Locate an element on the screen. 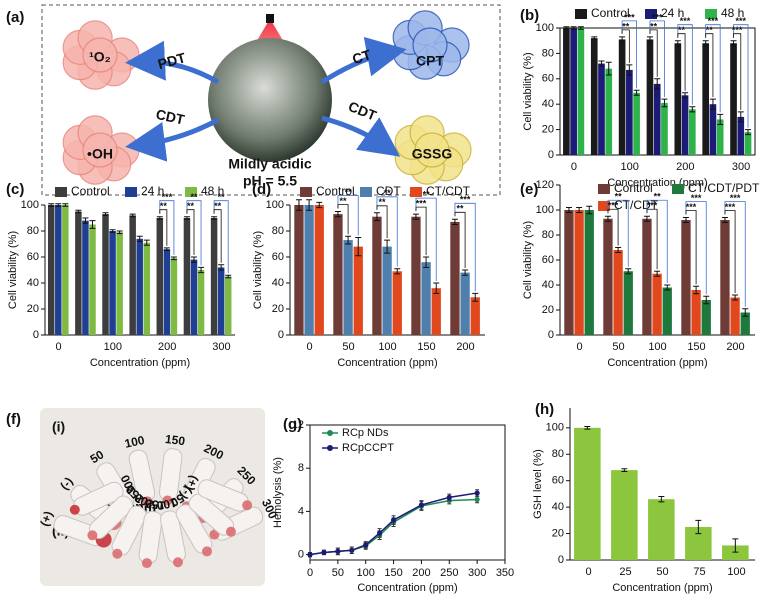 The image size is (769, 603). legend-label: CT/CDT is located at coordinates (448, 191).